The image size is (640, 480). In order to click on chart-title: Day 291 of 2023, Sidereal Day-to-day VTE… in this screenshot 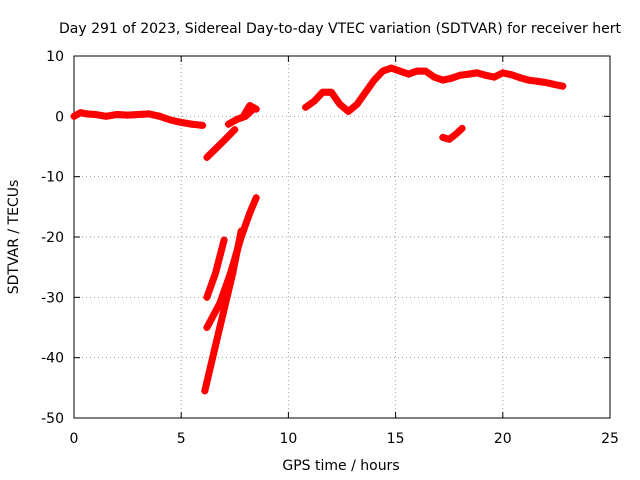, I will do `click(340, 29)`.